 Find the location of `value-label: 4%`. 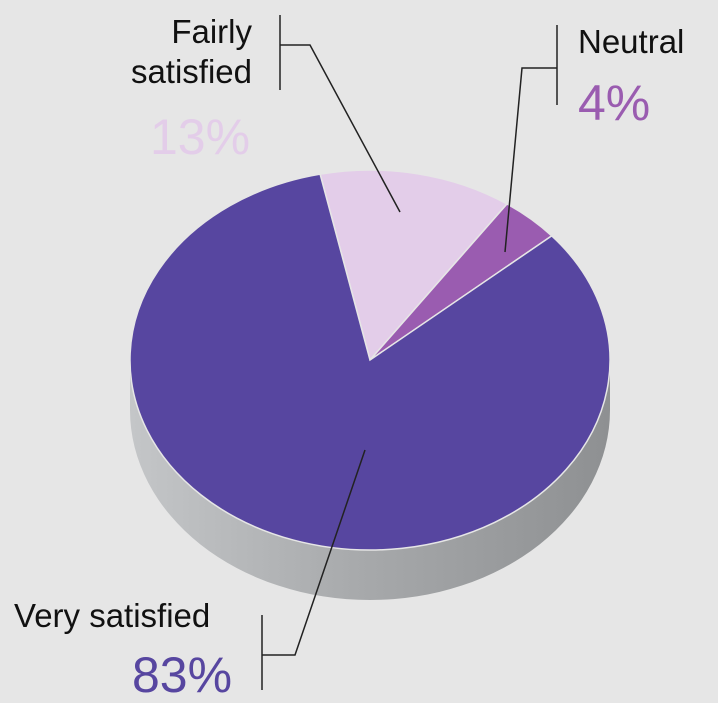

value-label: 4% is located at coordinates (614, 103).